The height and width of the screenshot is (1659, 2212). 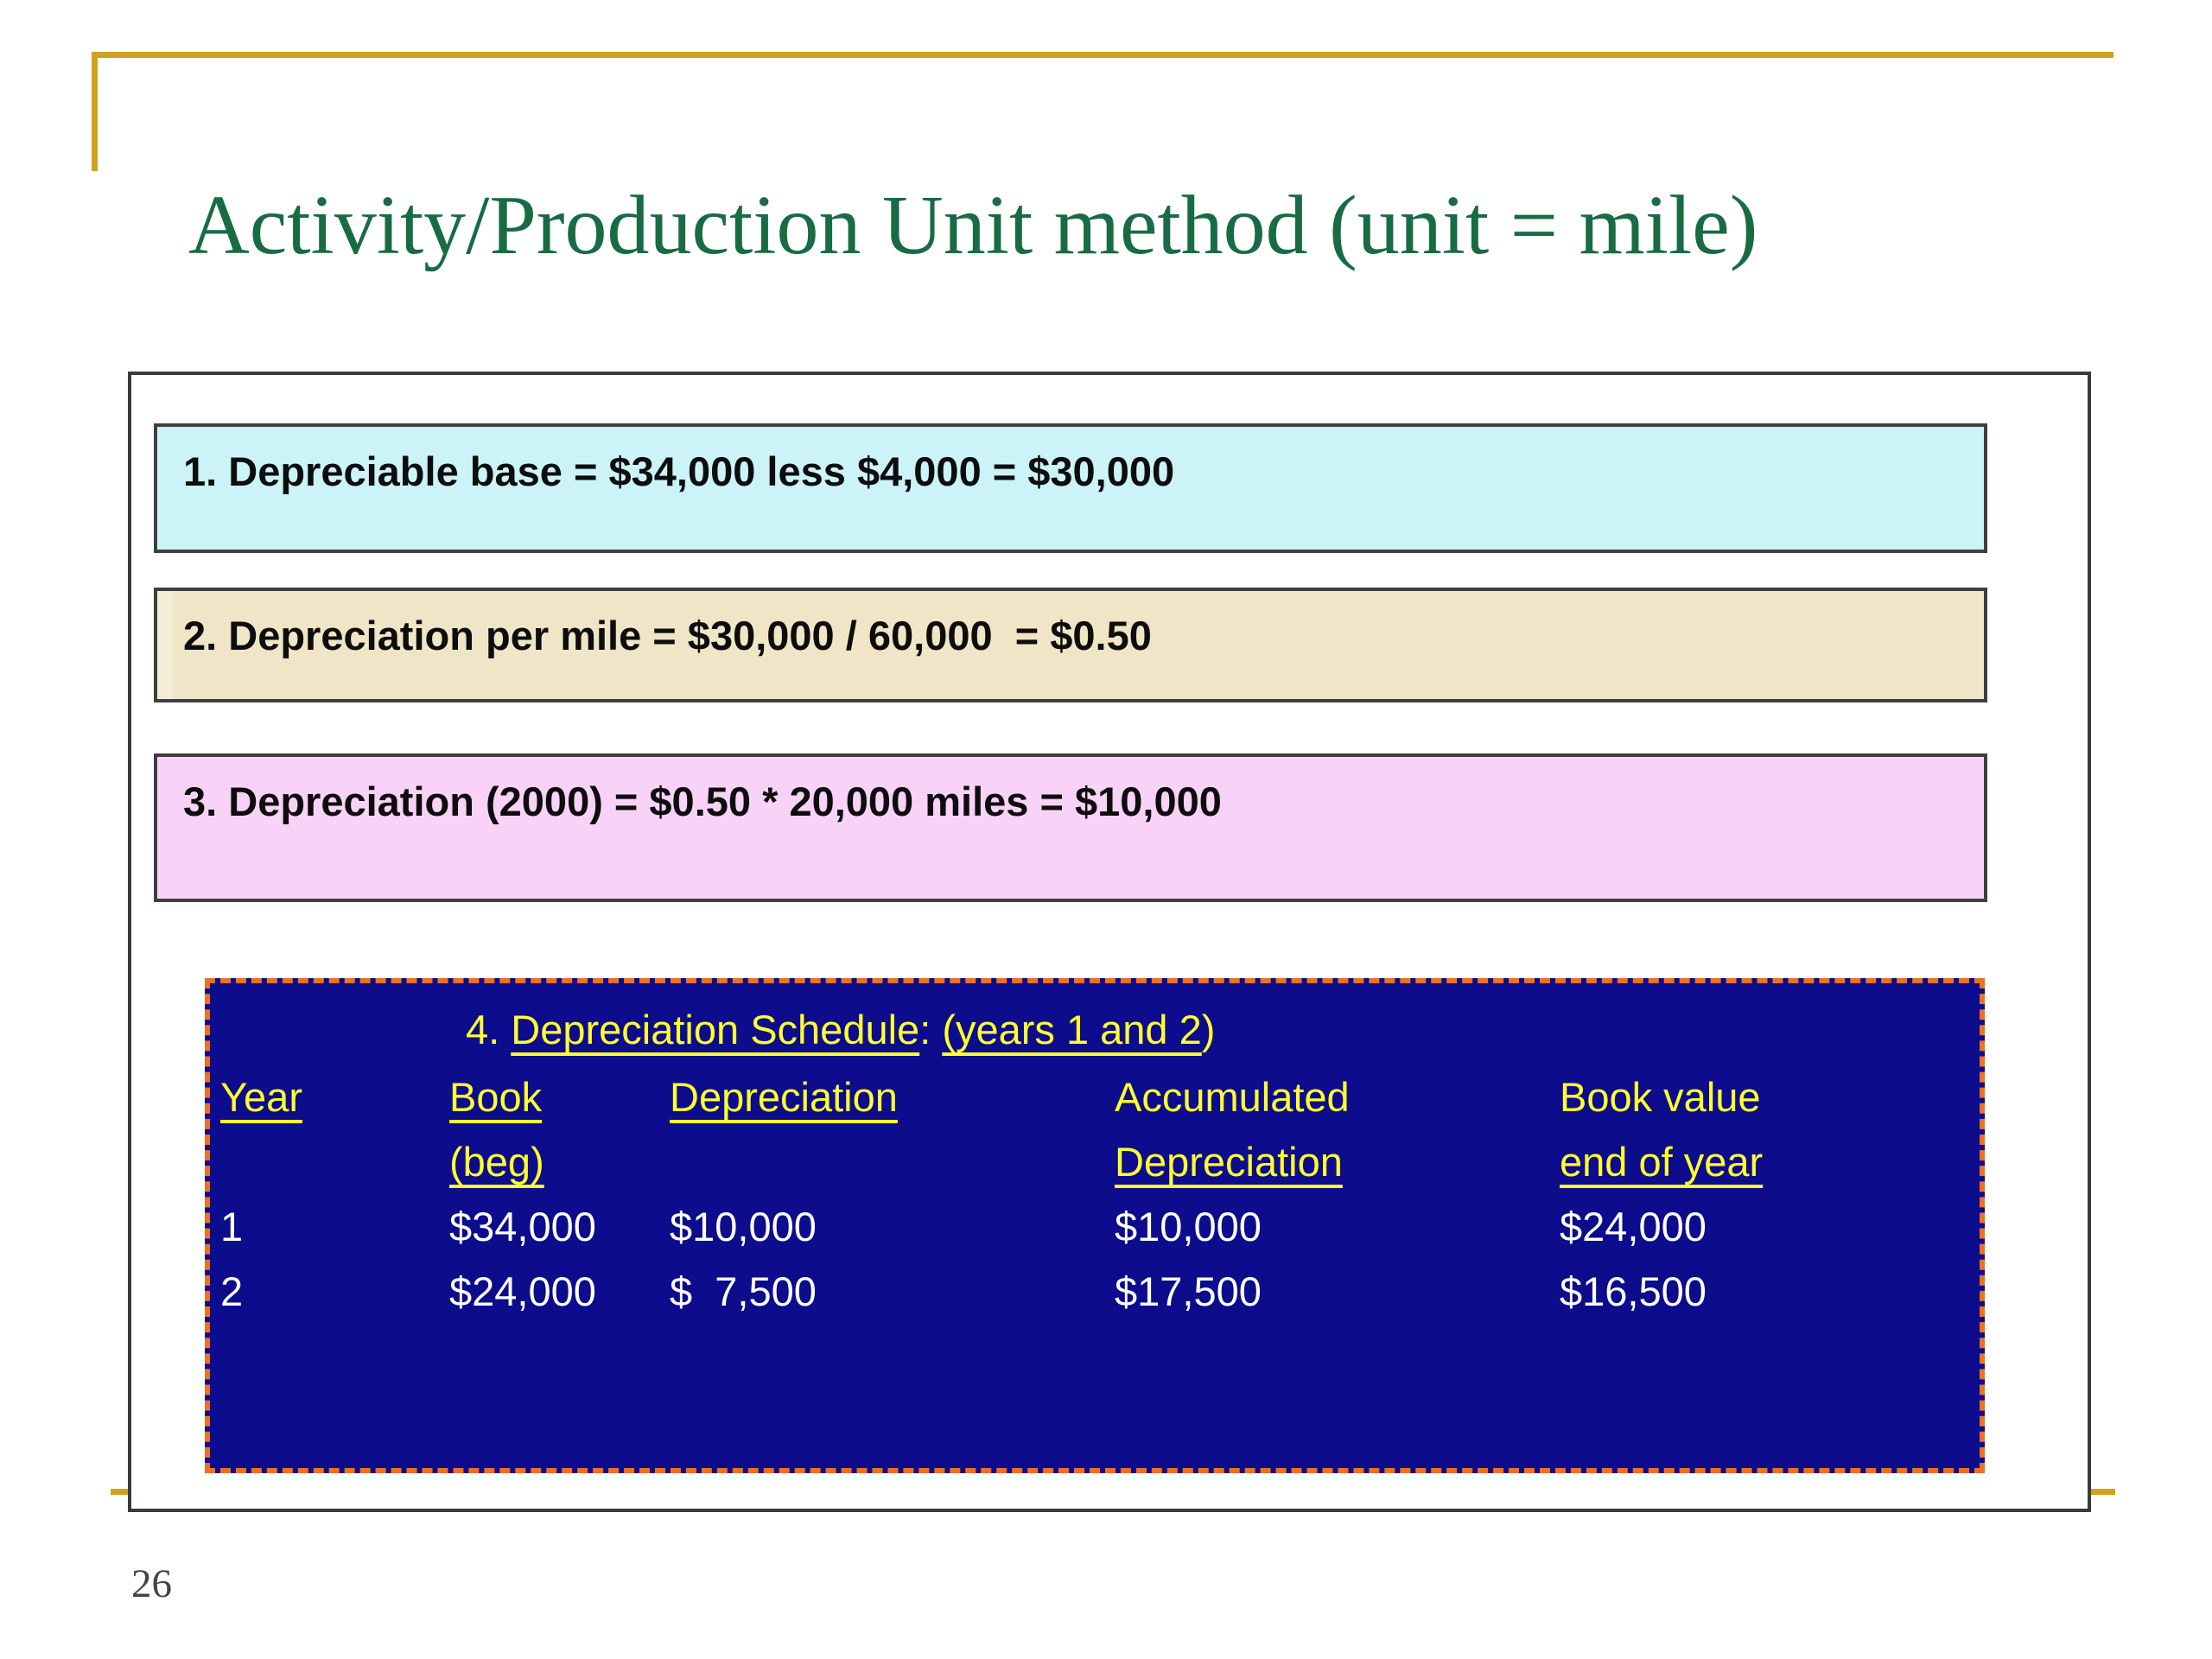 What do you see at coordinates (489, 1029) in the screenshot?
I see `schedule-heading-prefix: 4.` at bounding box center [489, 1029].